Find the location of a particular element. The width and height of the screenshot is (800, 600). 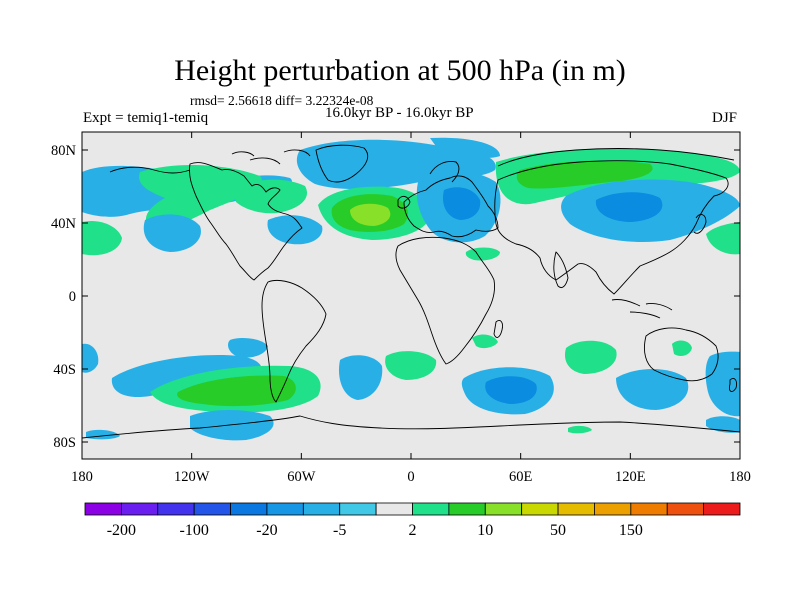

anomaly-blue-spac-west is located at coordinates (90, 358).